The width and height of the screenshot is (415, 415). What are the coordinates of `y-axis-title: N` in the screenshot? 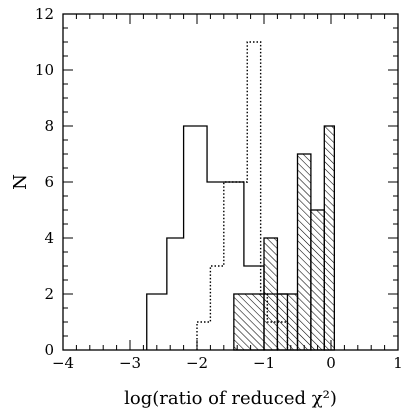 It's located at (20, 182).